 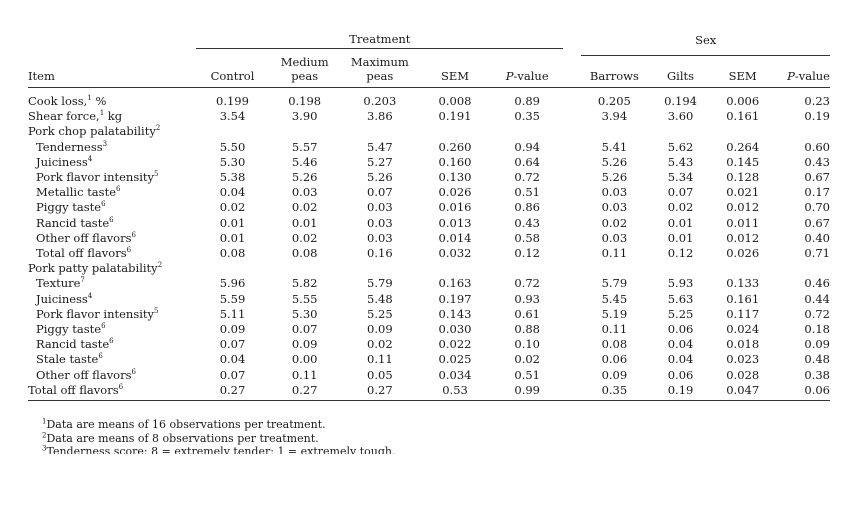 I want to click on table-row: Pork chop palatability2, so click(x=429, y=131).